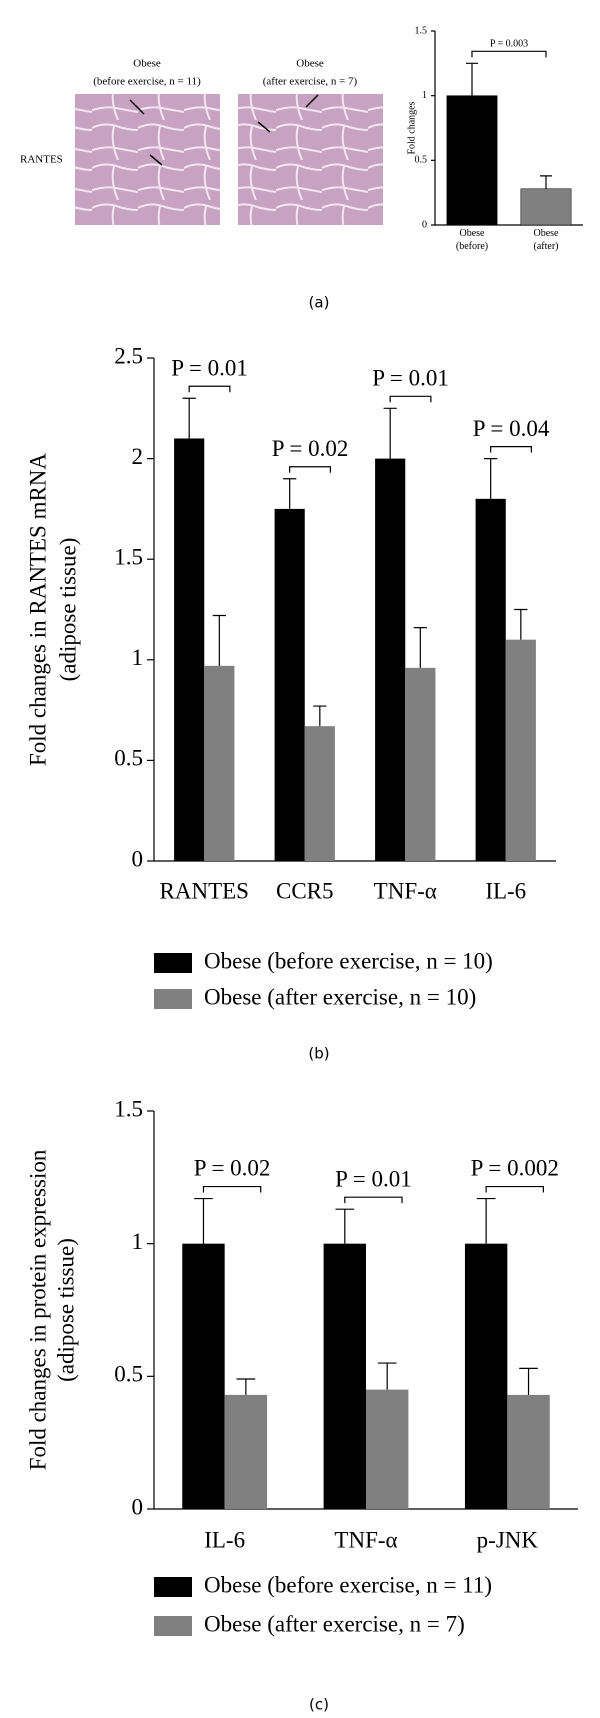 This screenshot has width=600, height=1718. What do you see at coordinates (138, 456) in the screenshot?
I see `y-tick-label: 2` at bounding box center [138, 456].